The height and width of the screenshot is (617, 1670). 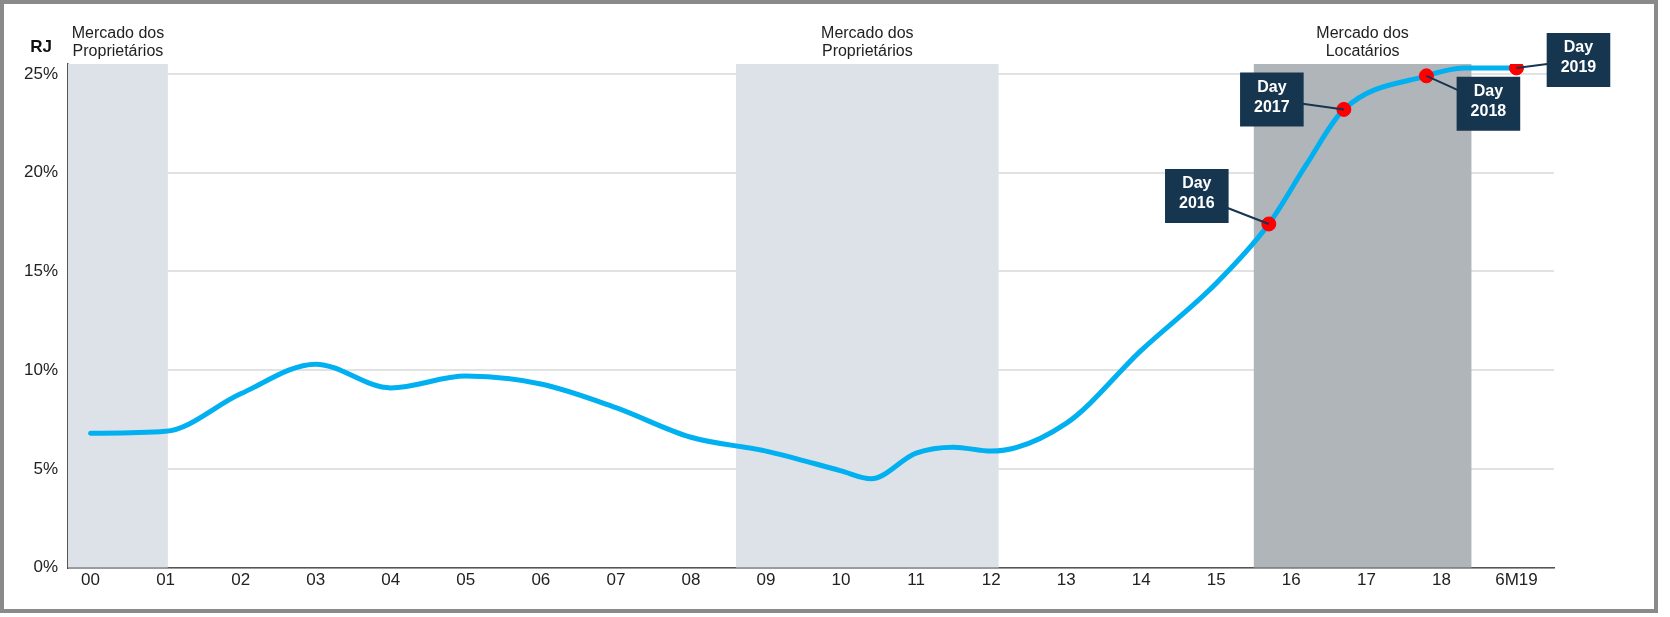 What do you see at coordinates (41, 172) in the screenshot?
I see `y-tick-label: 20%` at bounding box center [41, 172].